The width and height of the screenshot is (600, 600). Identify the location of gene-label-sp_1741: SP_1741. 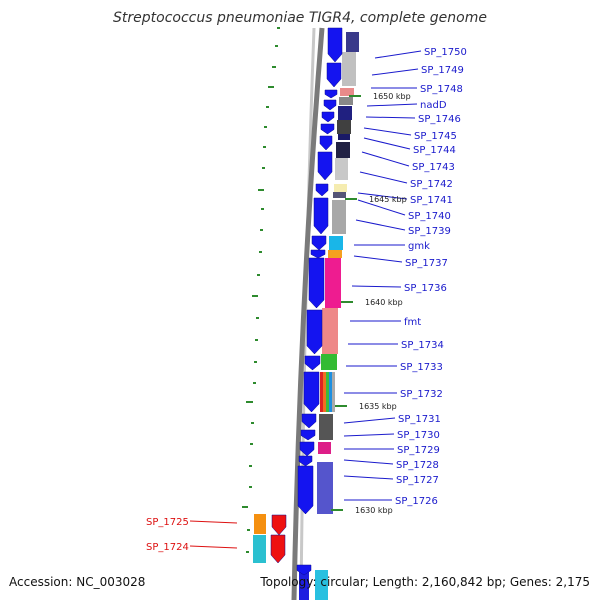
(431, 200).